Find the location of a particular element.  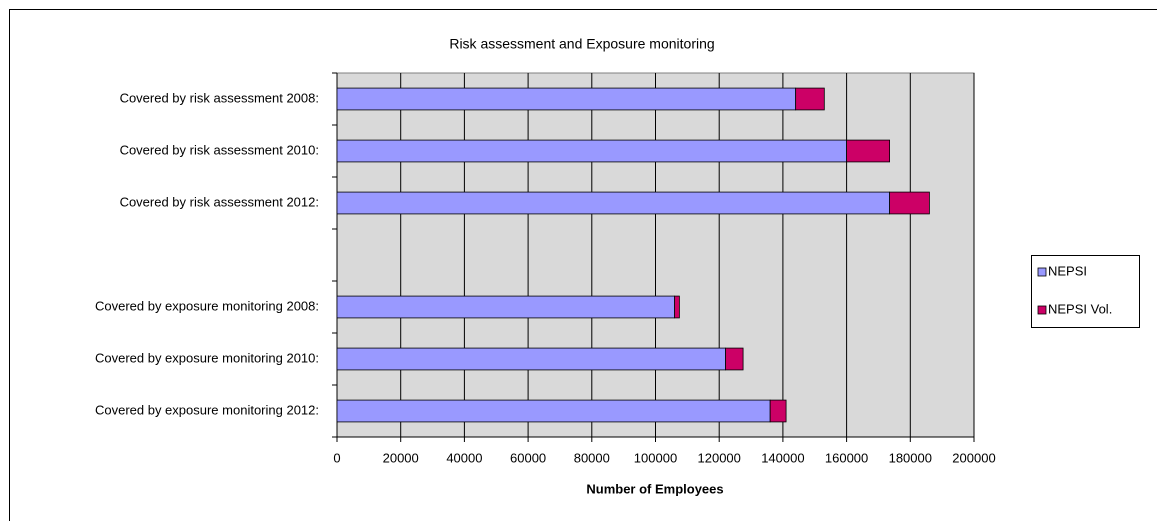

x-tick-label: 180000 is located at coordinates (910, 457).